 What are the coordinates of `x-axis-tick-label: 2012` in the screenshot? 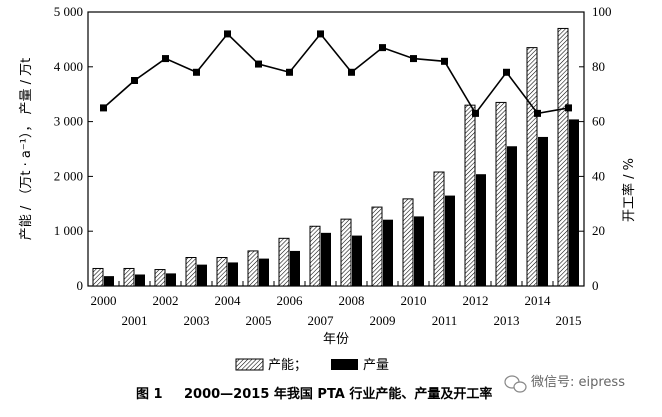 It's located at (476, 300).